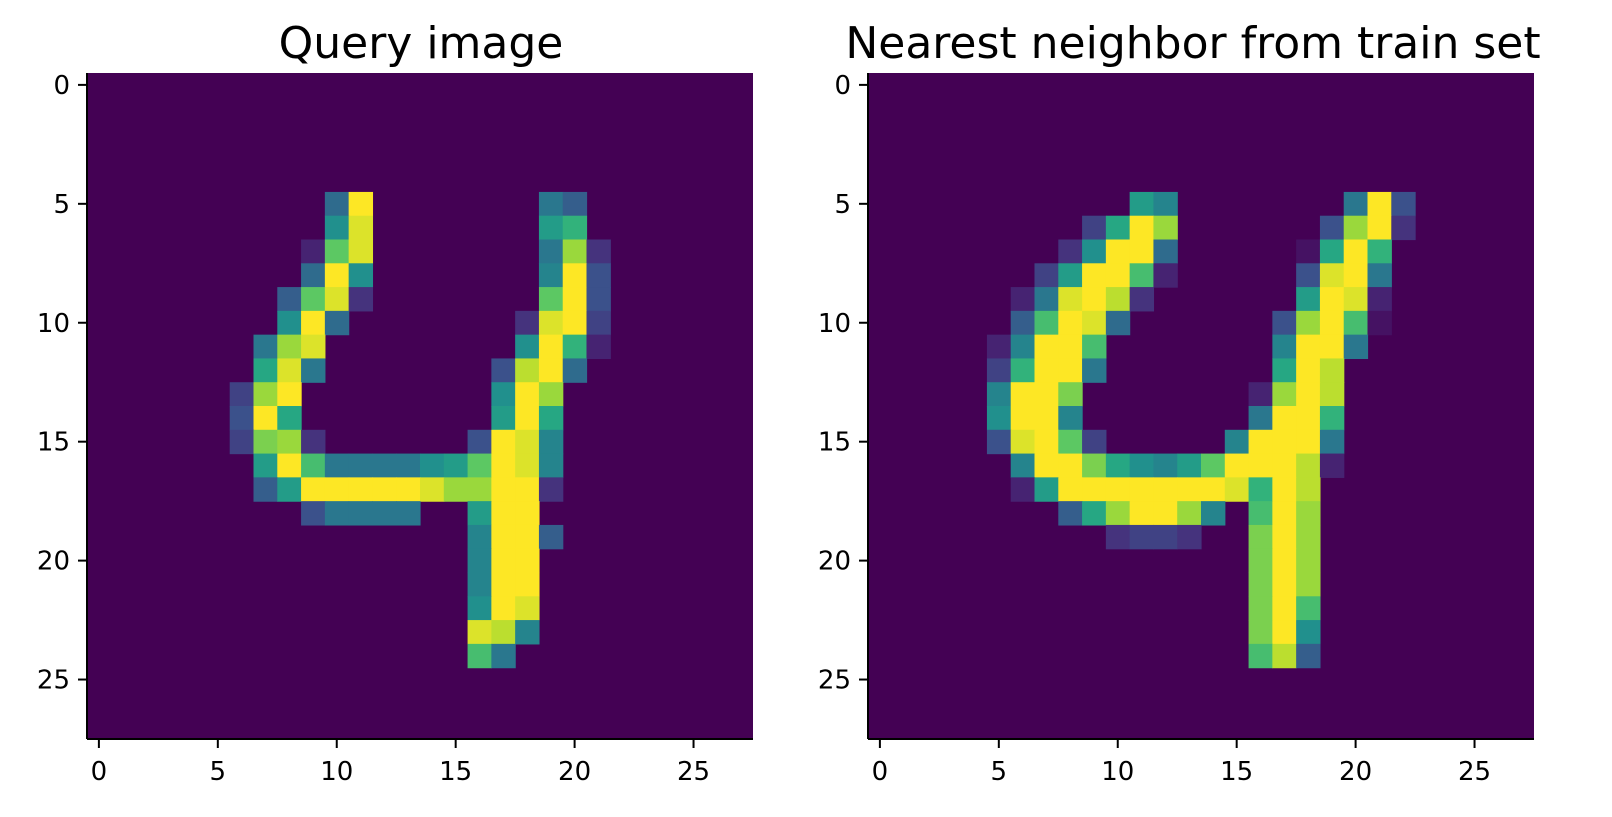 This screenshot has width=1612, height=817. Describe the element at coordinates (574, 772) in the screenshot. I see `x-tick-label: 20` at that location.